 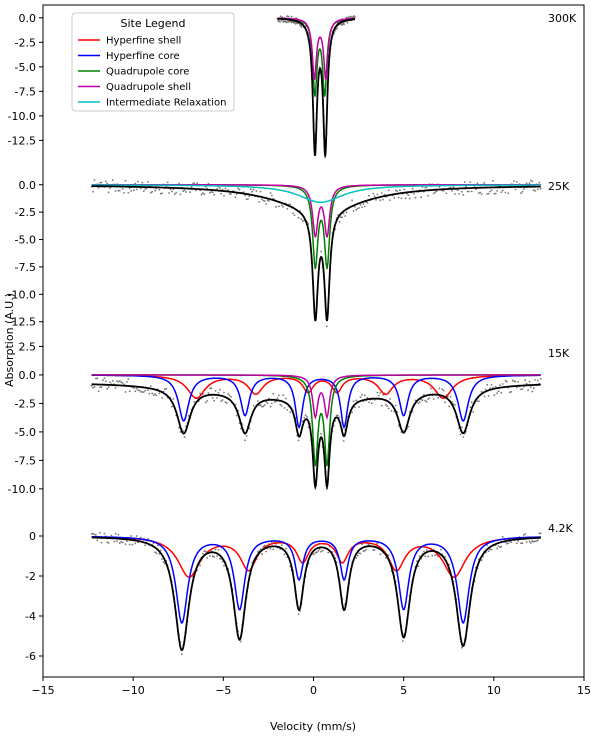 What do you see at coordinates (316, 49) in the screenshot?
I see `series-quadrupole-shell` at bounding box center [316, 49].